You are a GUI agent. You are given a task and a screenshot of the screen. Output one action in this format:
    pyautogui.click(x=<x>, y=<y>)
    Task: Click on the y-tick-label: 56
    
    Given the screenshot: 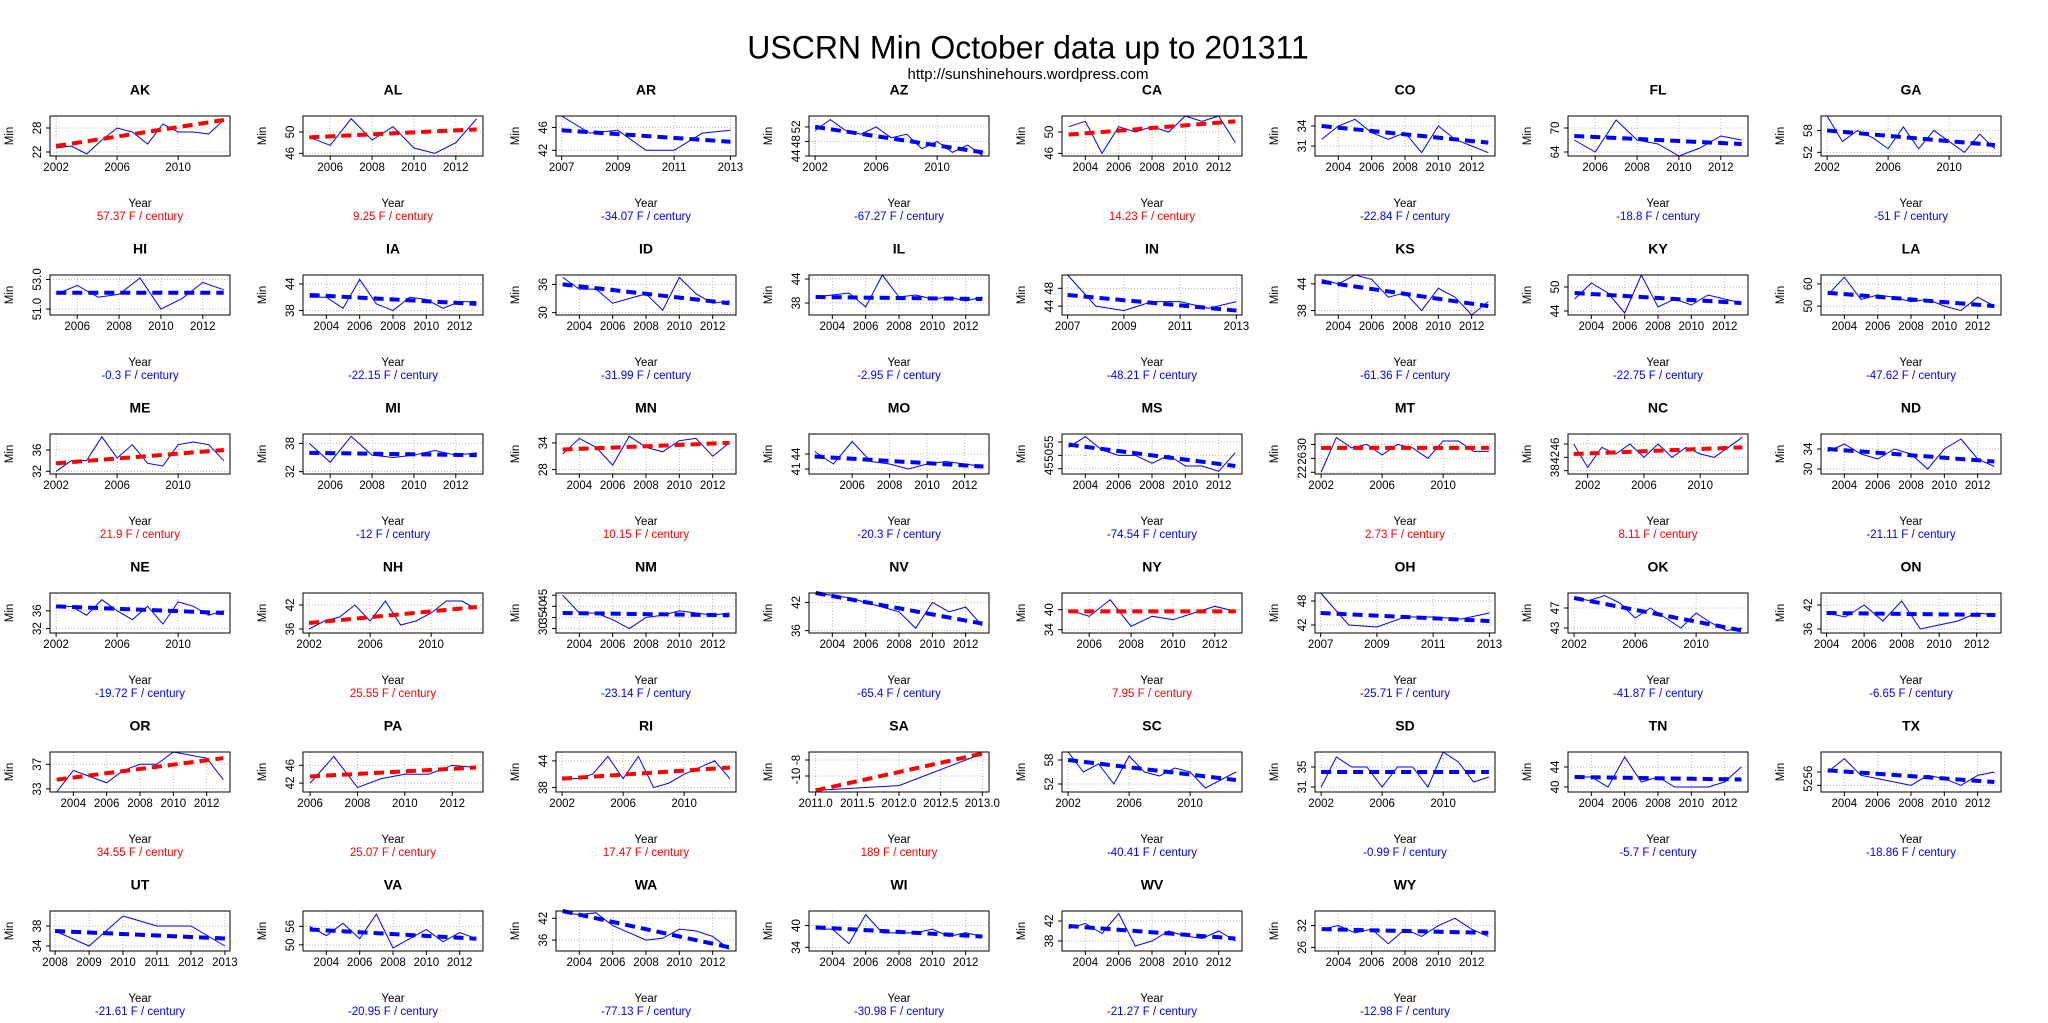 What is the action you would take?
    pyautogui.click(x=1809, y=772)
    